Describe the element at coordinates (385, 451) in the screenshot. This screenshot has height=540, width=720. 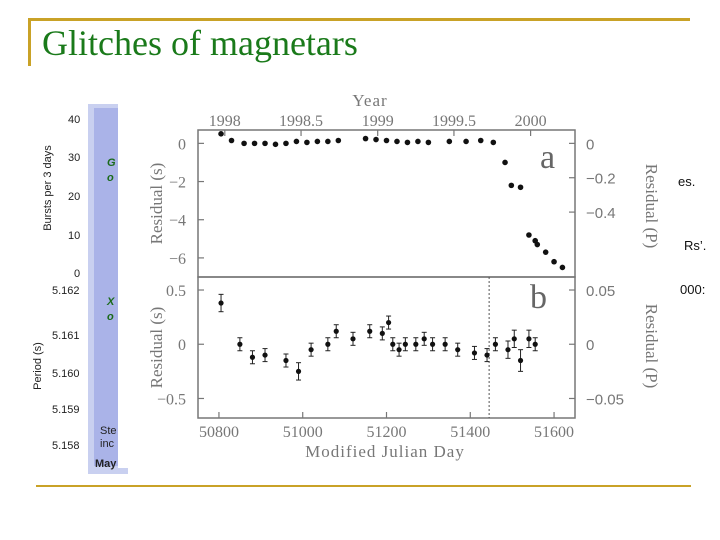
I see `panel-b-xlabel: Modified Julian Day` at that location.